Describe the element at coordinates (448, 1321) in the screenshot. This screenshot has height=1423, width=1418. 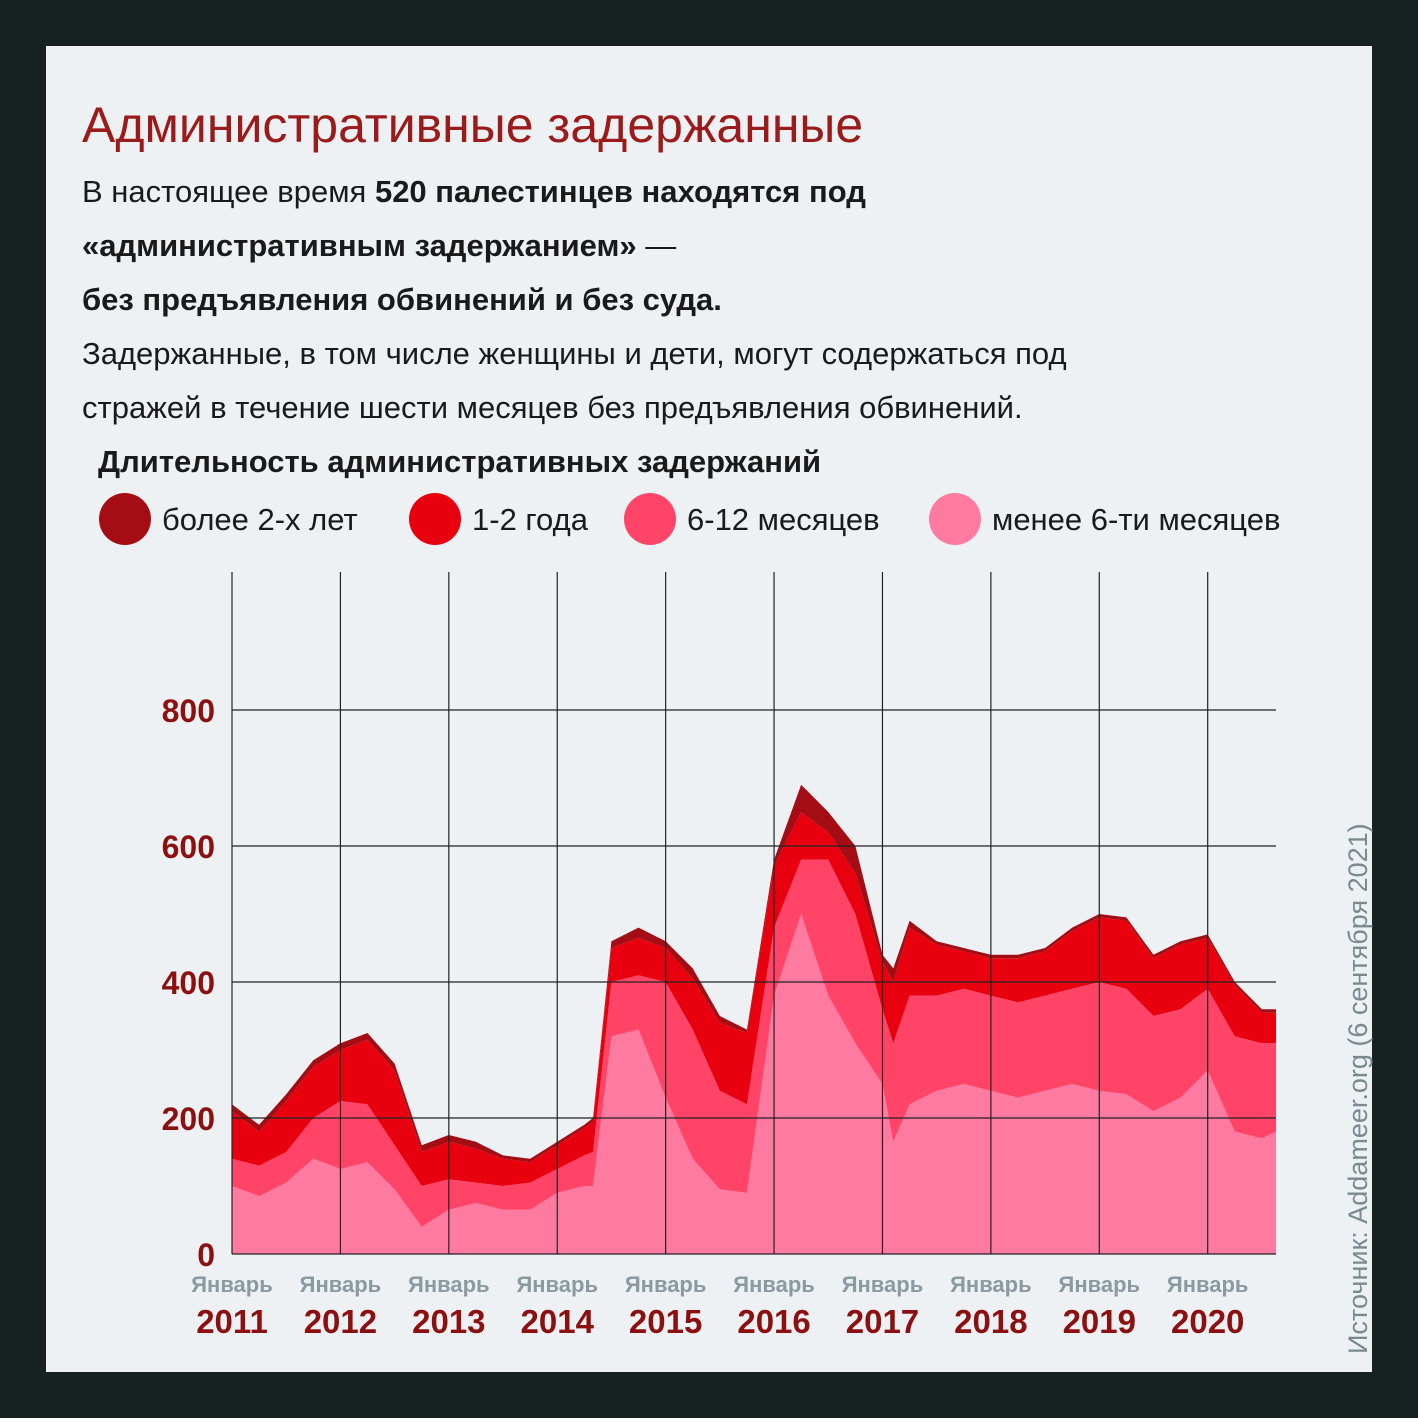
I see `x-tick-label: 2013` at that location.